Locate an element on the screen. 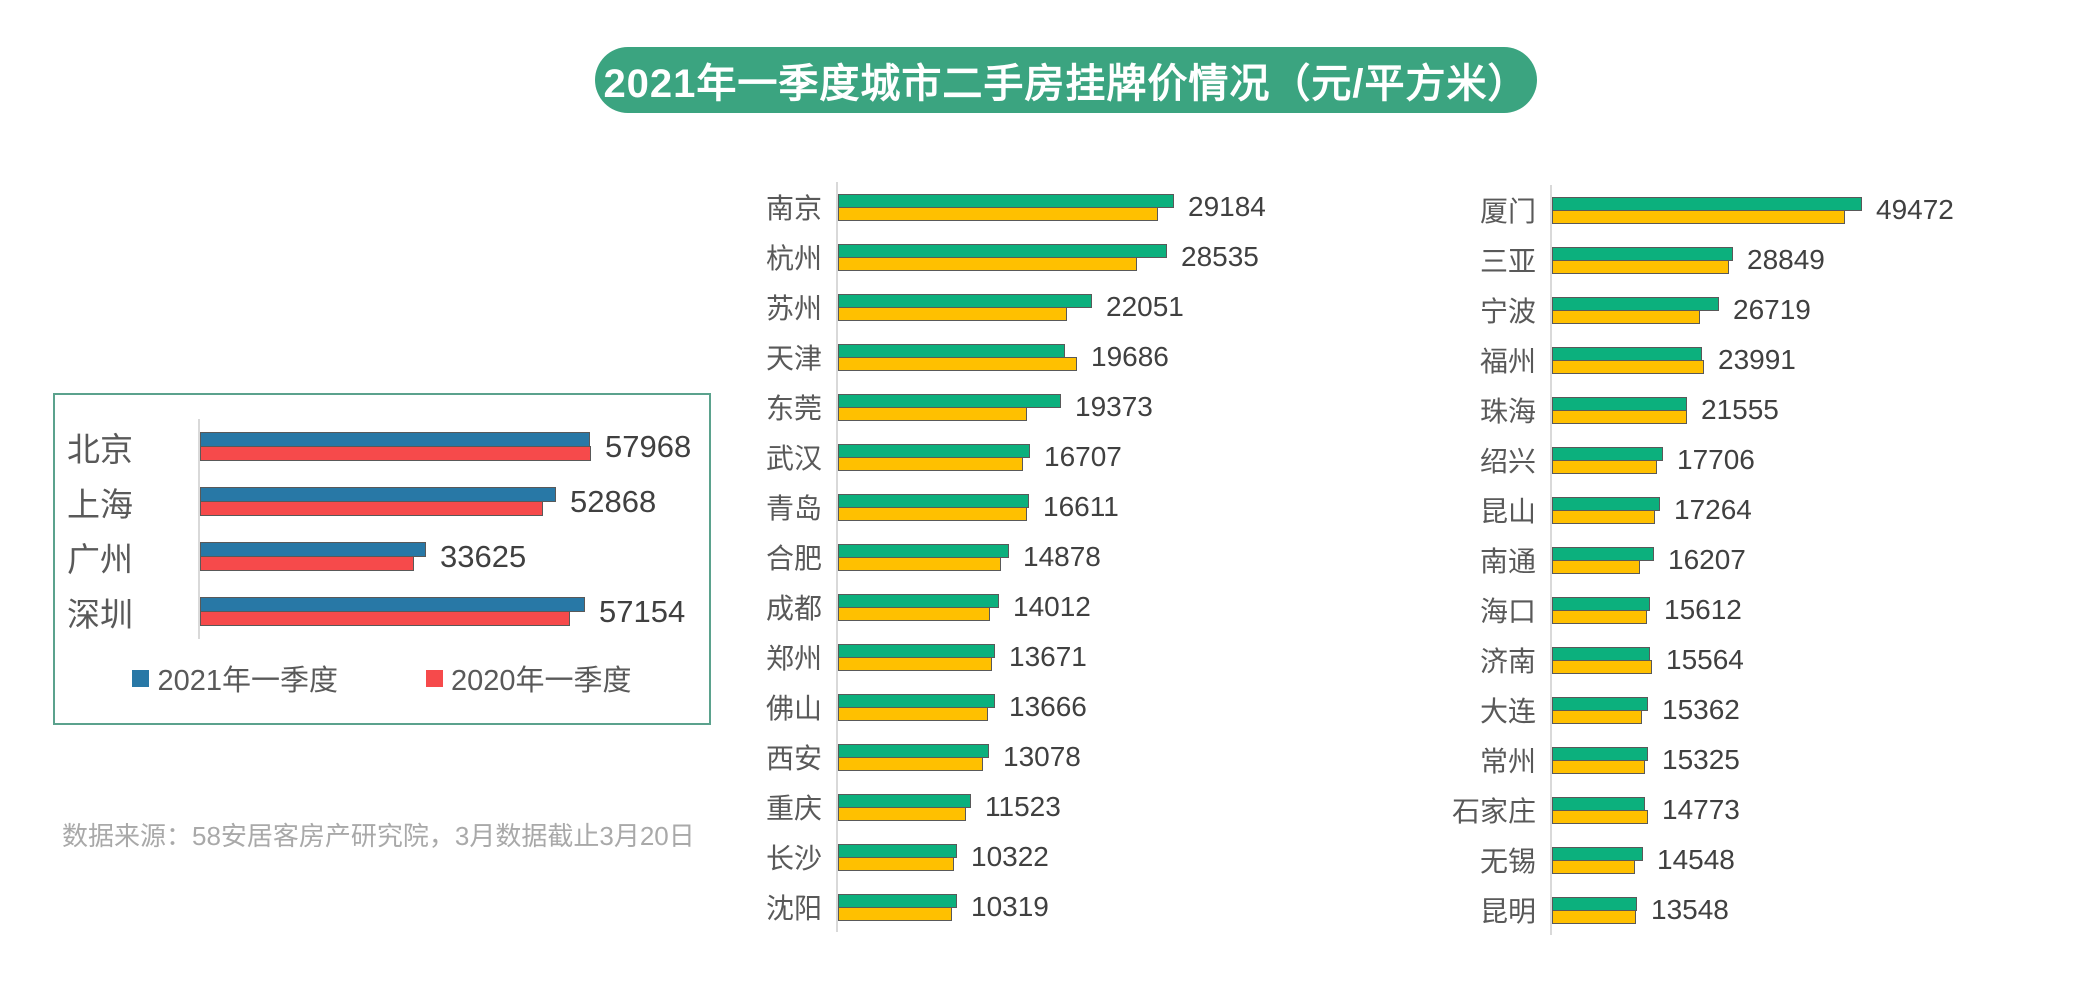 This screenshot has width=2073, height=981. row-plot: 19373 is located at coordinates (994, 407).